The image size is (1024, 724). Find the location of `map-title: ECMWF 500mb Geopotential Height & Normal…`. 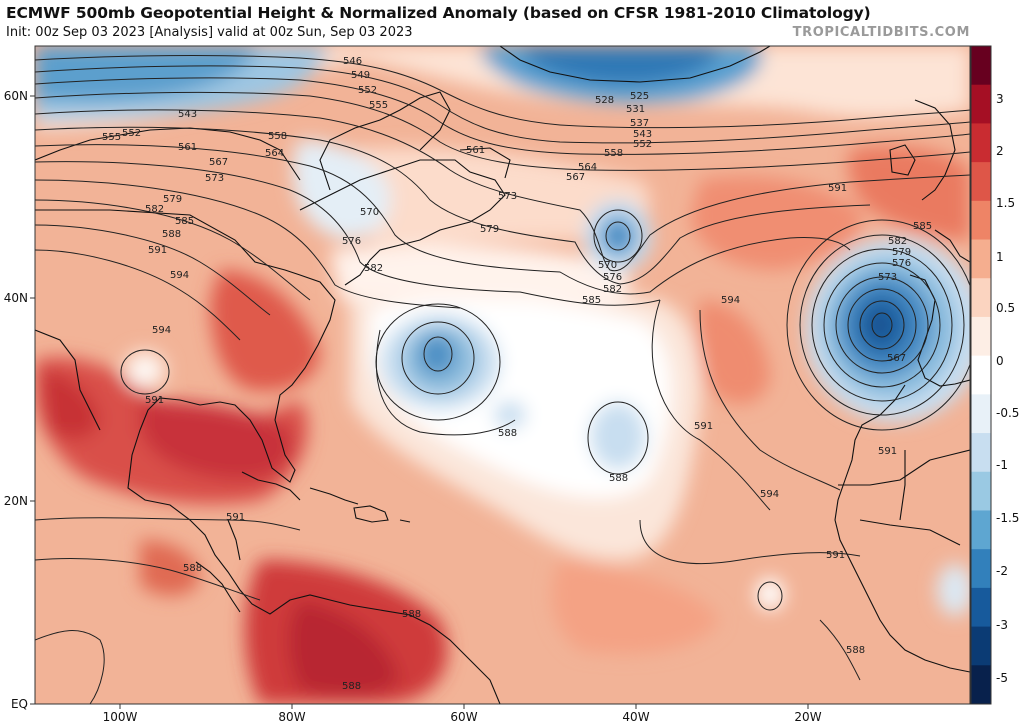

map-title: ECMWF 500mb Geopotential Height & Normal… is located at coordinates (438, 13).